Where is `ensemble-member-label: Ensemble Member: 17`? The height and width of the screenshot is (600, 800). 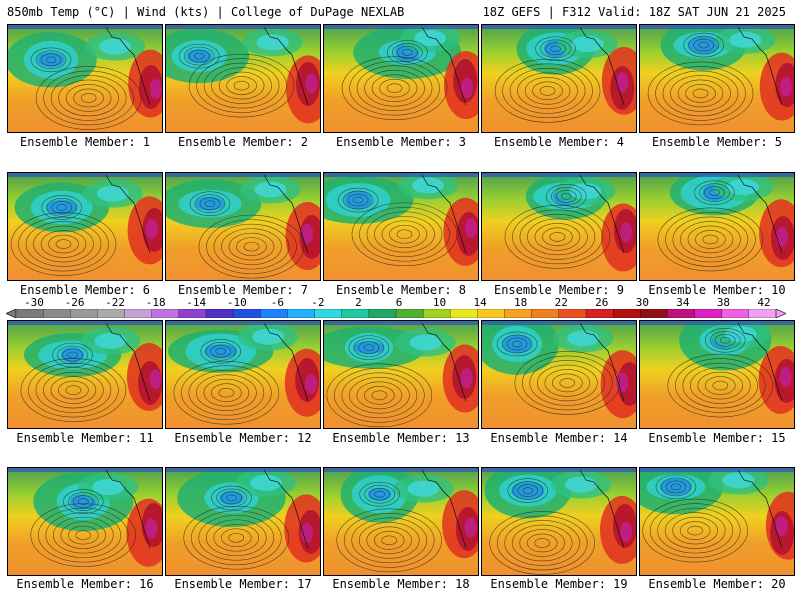
ensemble-member-label: Ensemble Member: 17 is located at coordinates (243, 584).